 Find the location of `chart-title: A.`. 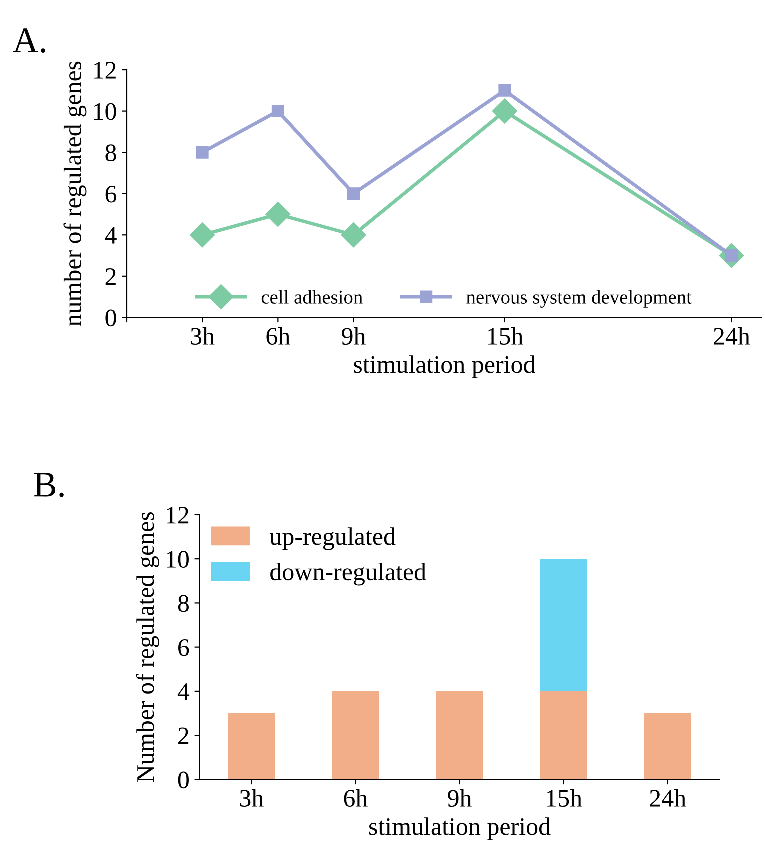

chart-title: A. is located at coordinates (29, 40).